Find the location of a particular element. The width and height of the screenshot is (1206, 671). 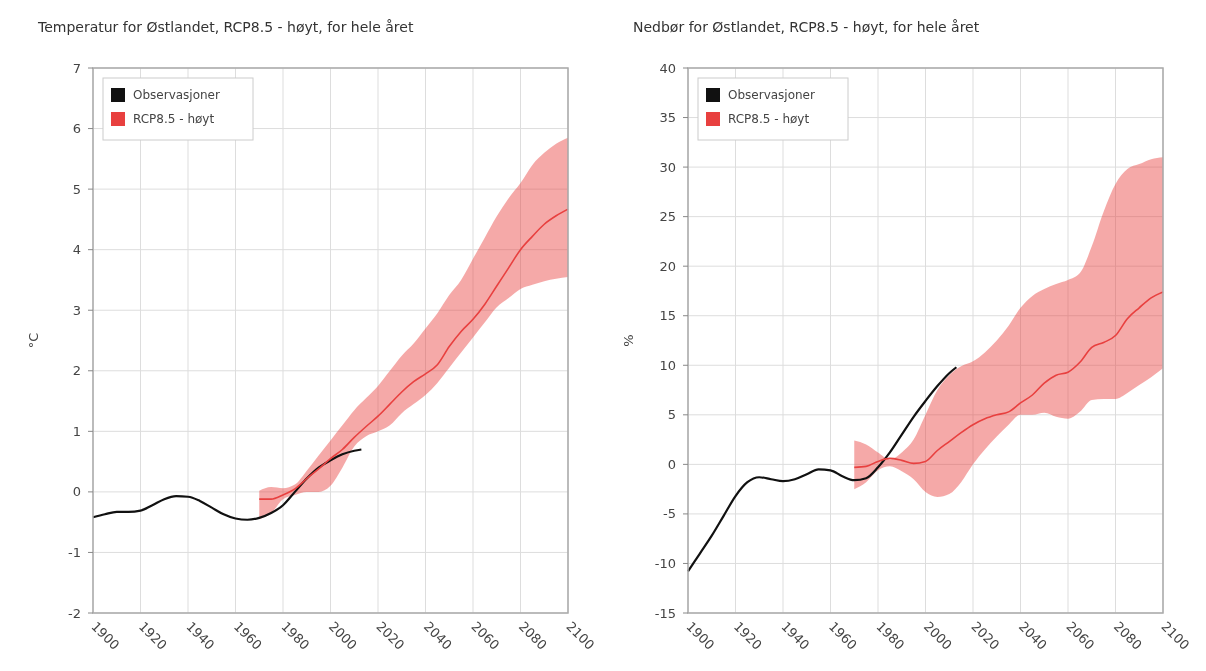

y-tick-label: 20 is located at coordinates (667, 266).